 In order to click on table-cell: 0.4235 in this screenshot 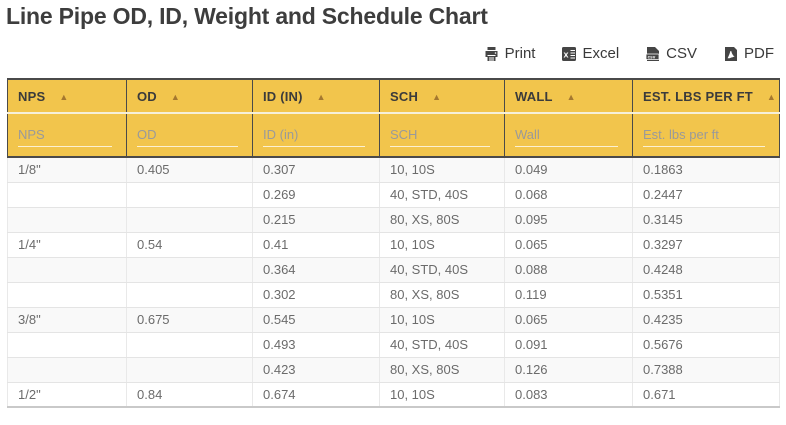, I will do `click(706, 320)`.